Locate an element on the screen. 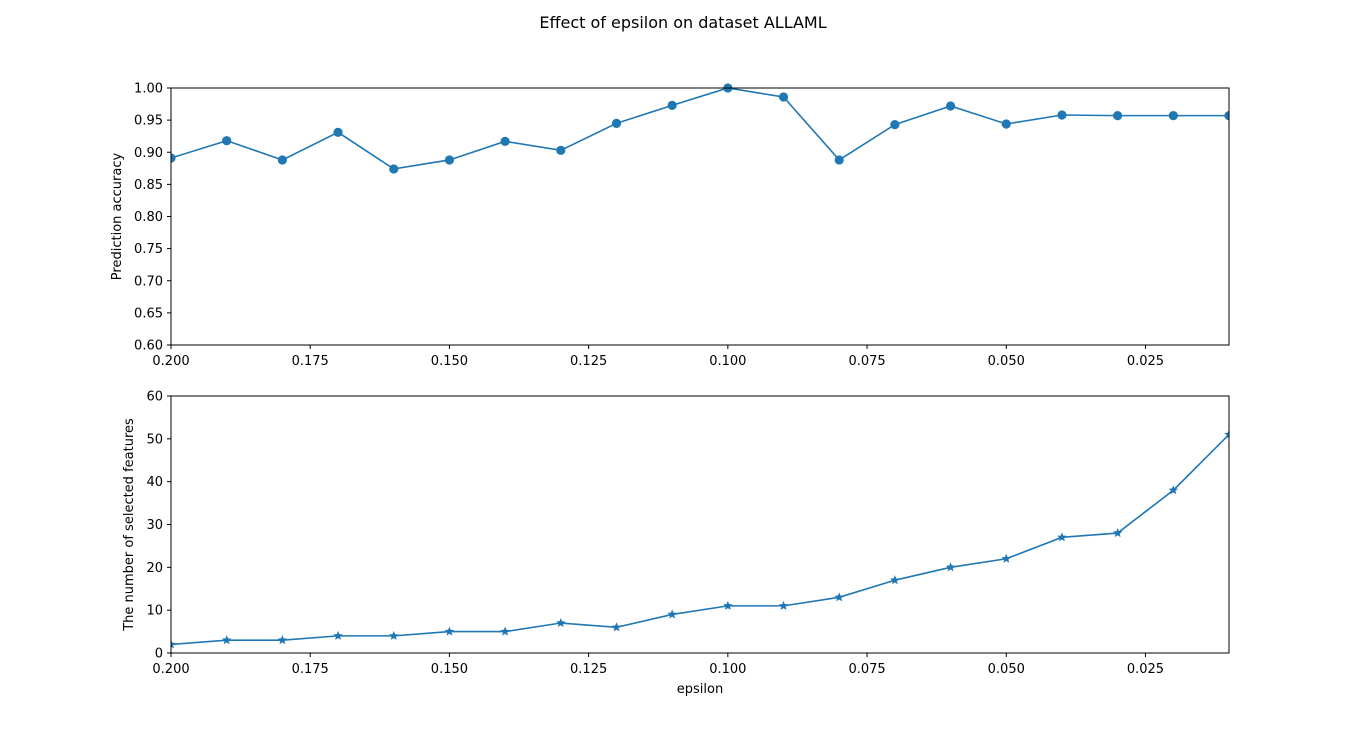  bottom-y-tick-label: 20 is located at coordinates (154, 568).